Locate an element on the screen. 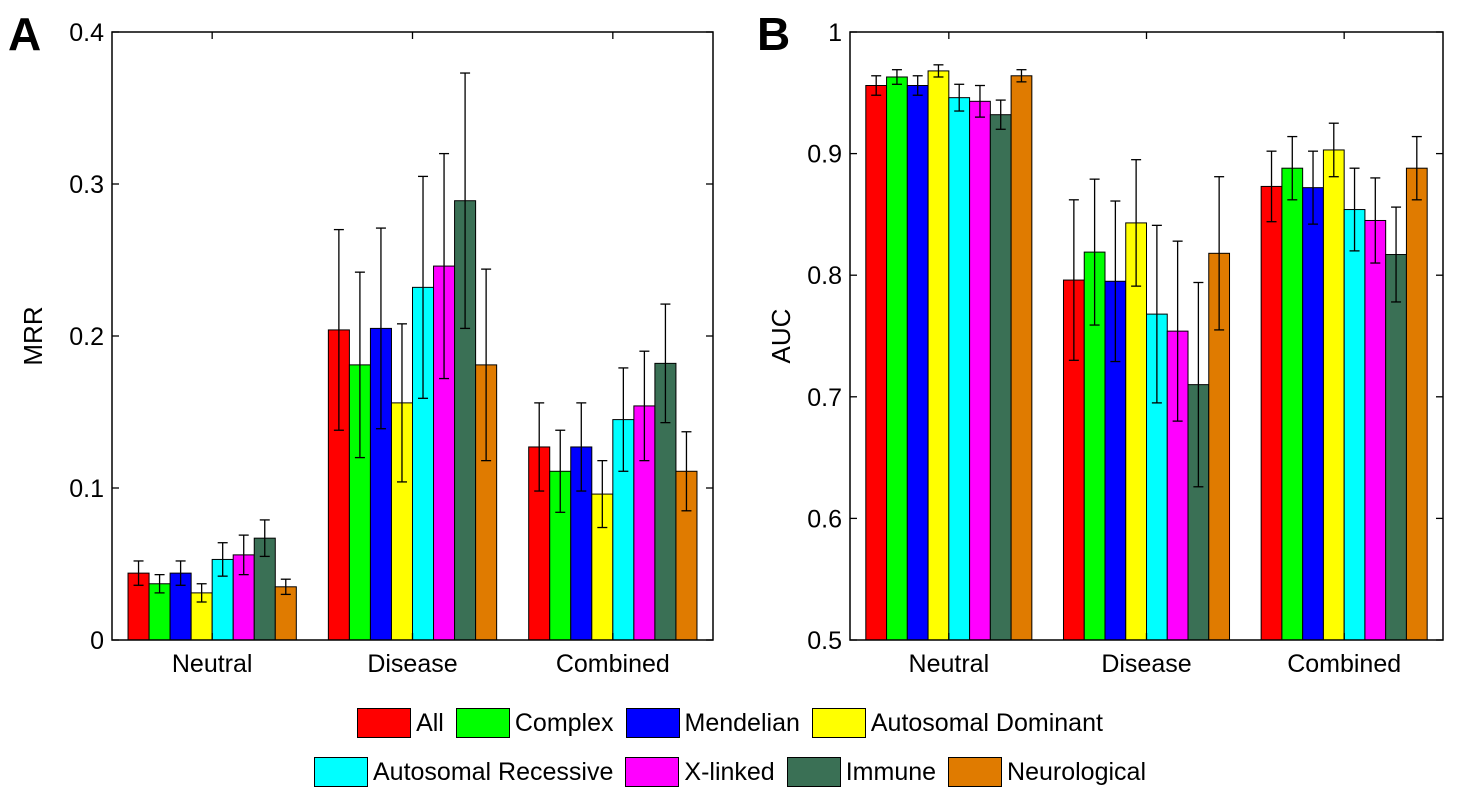 The height and width of the screenshot is (800, 1460). legend-item-all: All is located at coordinates (400, 723).